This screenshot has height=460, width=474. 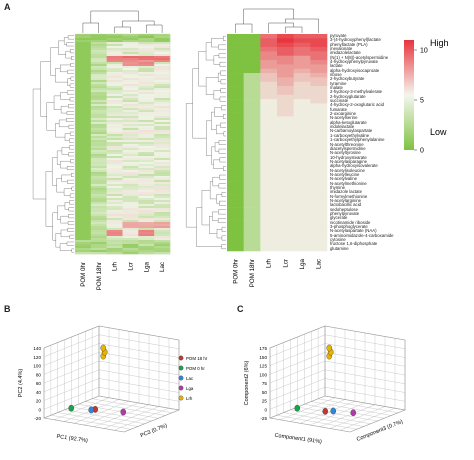 I want to click on column-label: Lcr, so click(x=285, y=263).